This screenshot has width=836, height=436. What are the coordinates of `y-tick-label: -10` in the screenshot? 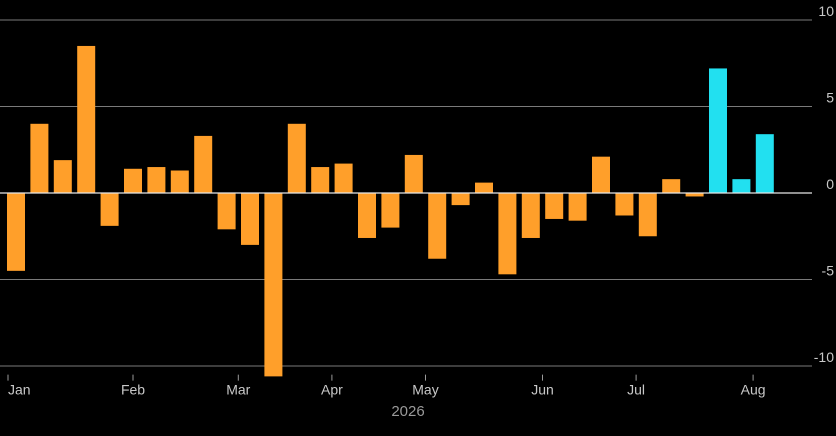 It's located at (824, 357).